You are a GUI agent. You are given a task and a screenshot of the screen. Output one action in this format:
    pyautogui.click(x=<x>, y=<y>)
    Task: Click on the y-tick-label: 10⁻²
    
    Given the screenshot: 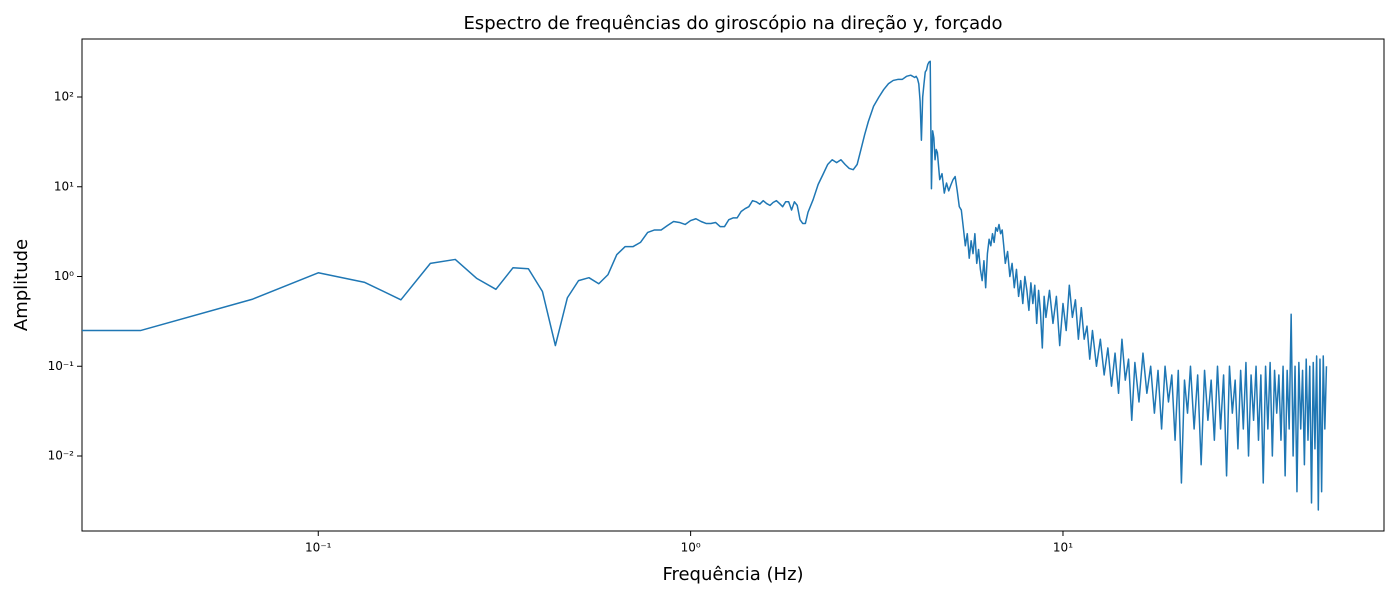 What is the action you would take?
    pyautogui.click(x=61, y=456)
    